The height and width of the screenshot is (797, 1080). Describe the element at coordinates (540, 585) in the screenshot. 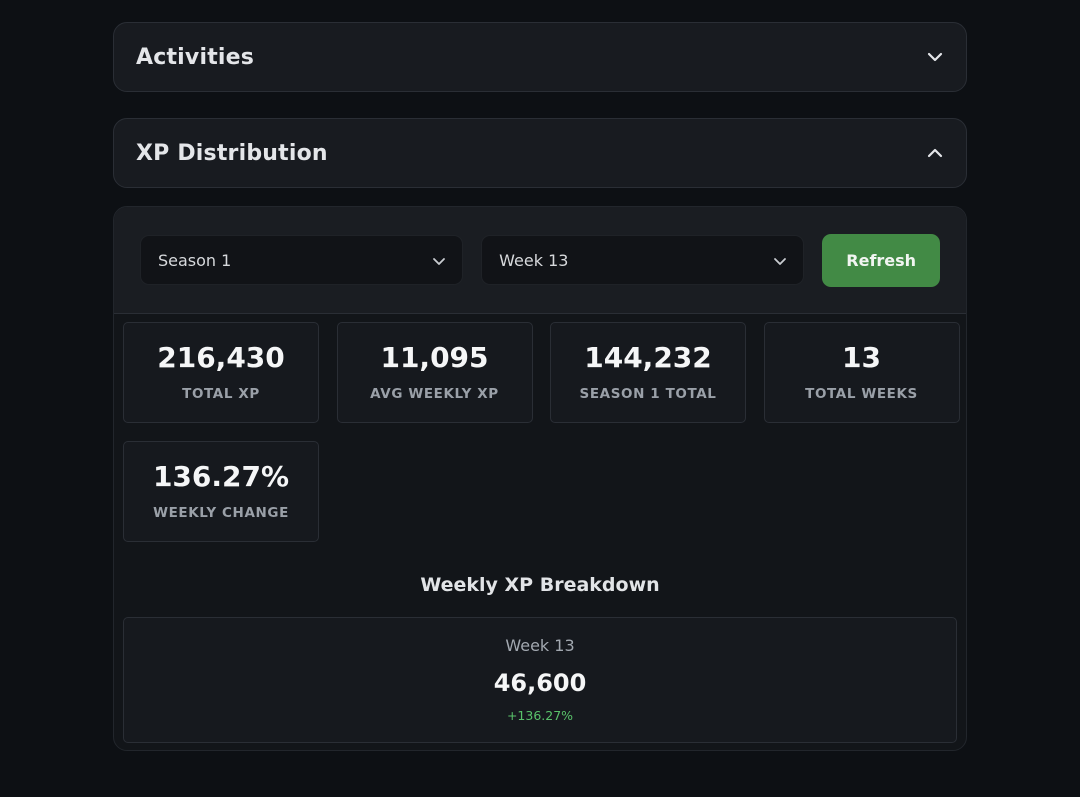

I see `weekly-breakdown-title: Weekly XP Breakdown` at that location.